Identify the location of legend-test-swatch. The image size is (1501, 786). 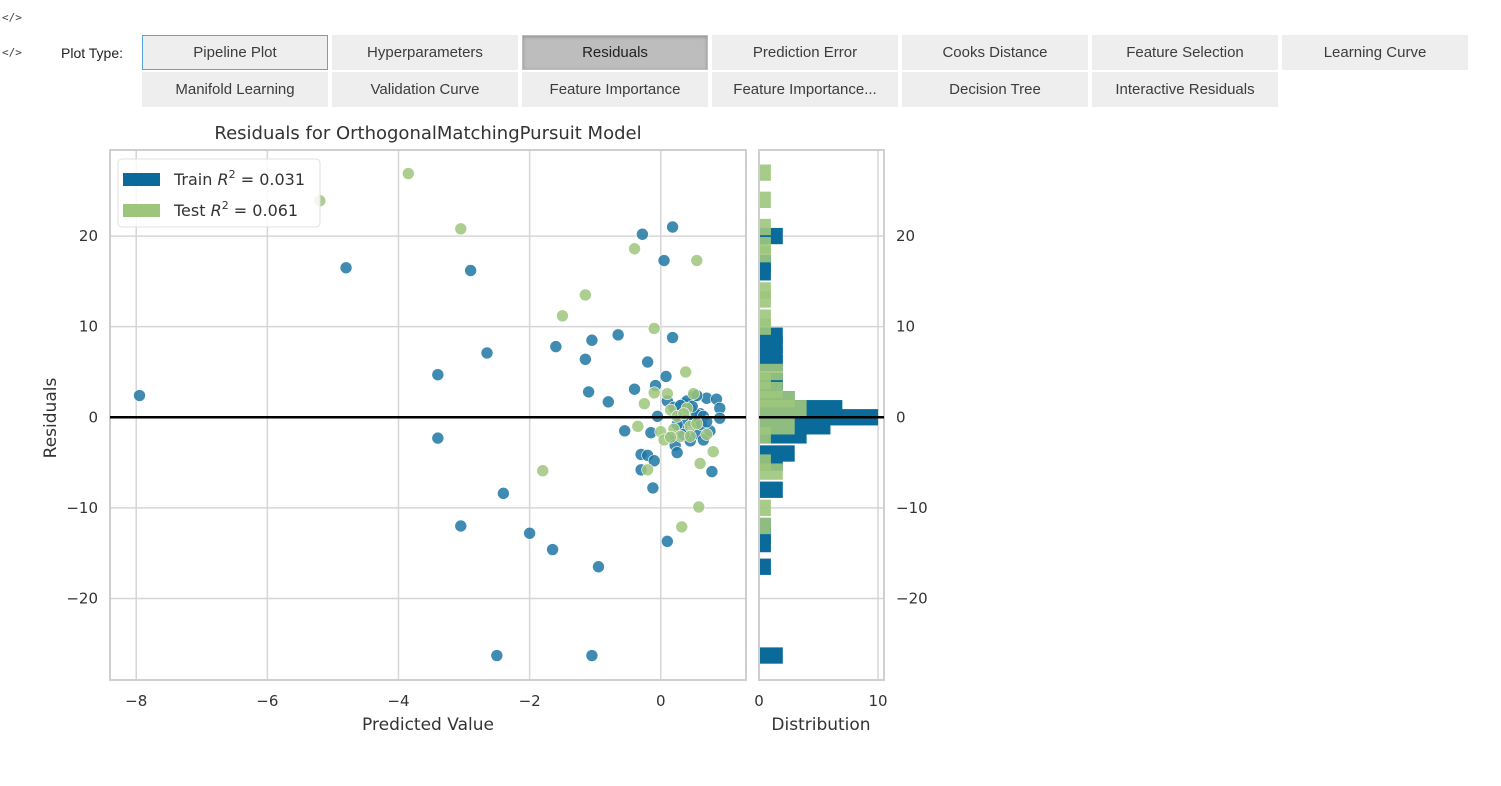
(141, 210).